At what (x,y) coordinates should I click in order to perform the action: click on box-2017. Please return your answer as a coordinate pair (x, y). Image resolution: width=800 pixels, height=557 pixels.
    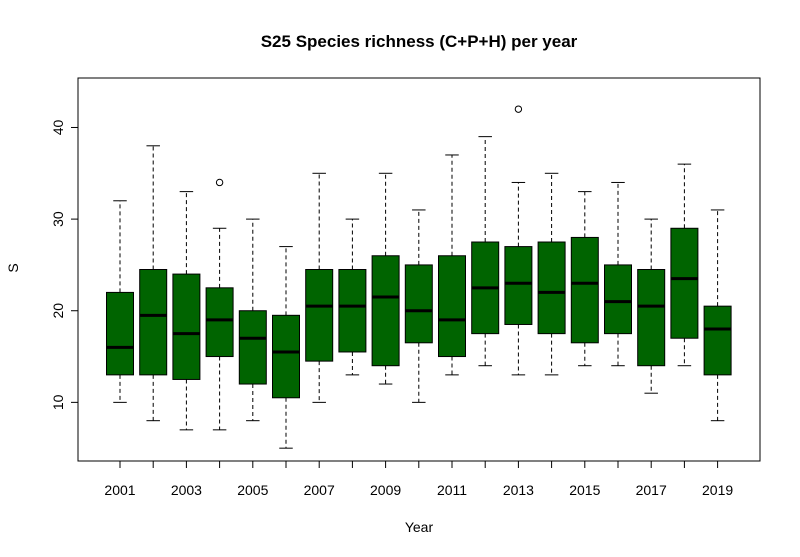
    Looking at the image, I should click on (651, 306).